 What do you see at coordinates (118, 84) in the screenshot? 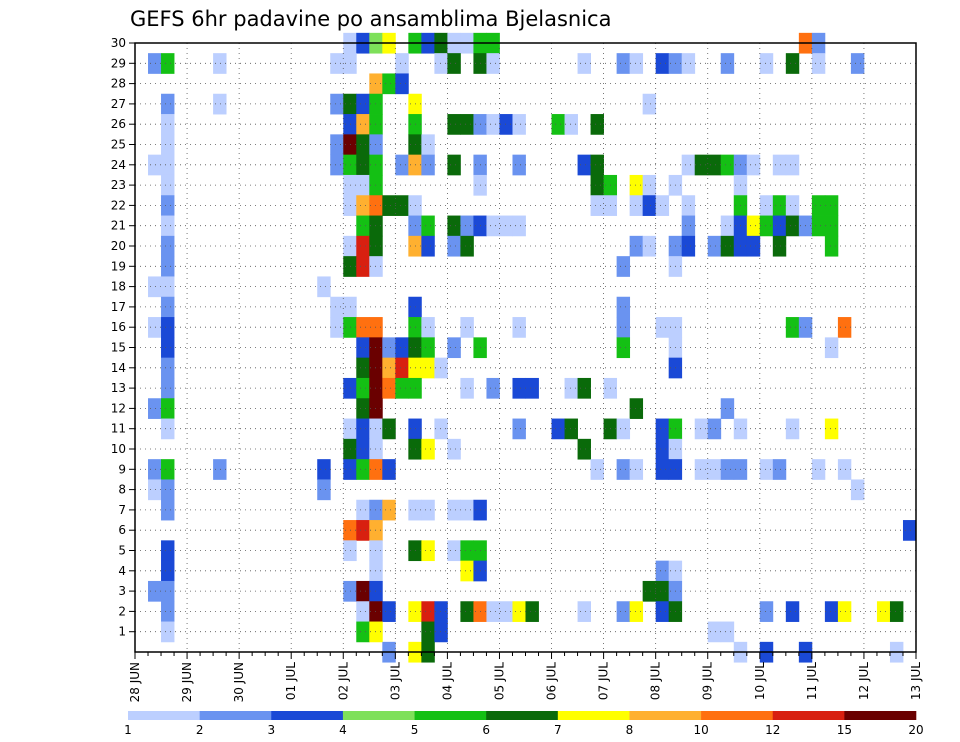
I see `y-tick-label: 28` at bounding box center [118, 84].